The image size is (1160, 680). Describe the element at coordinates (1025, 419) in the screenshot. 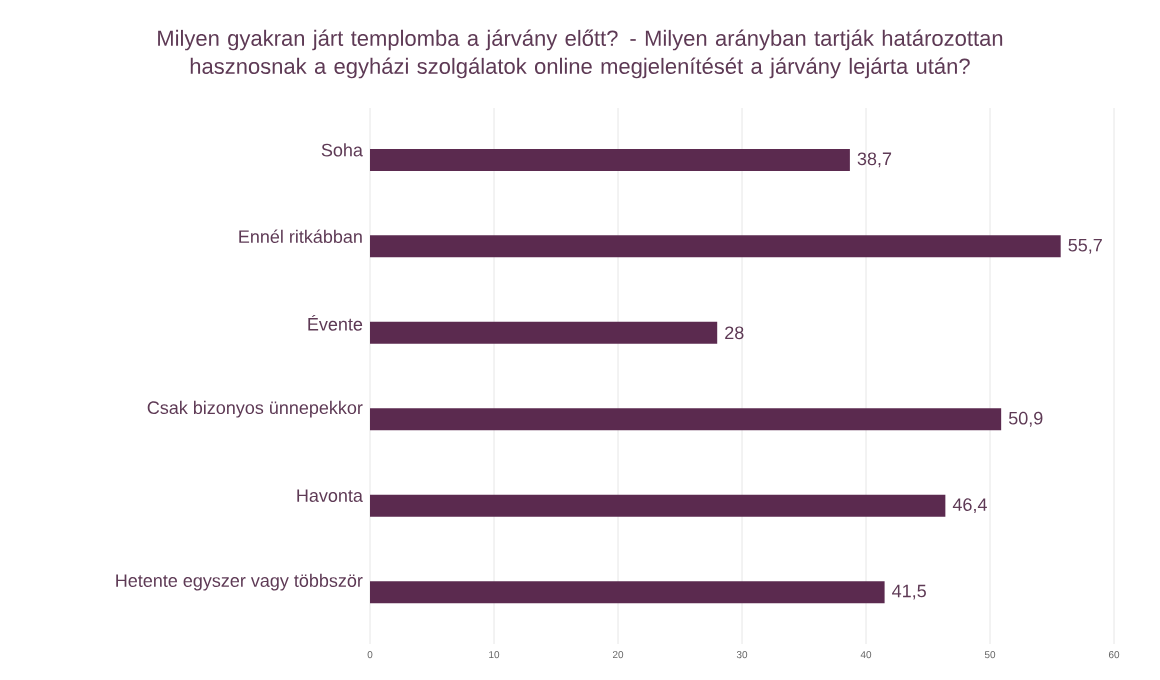

I see `data-label: 50,9` at that location.